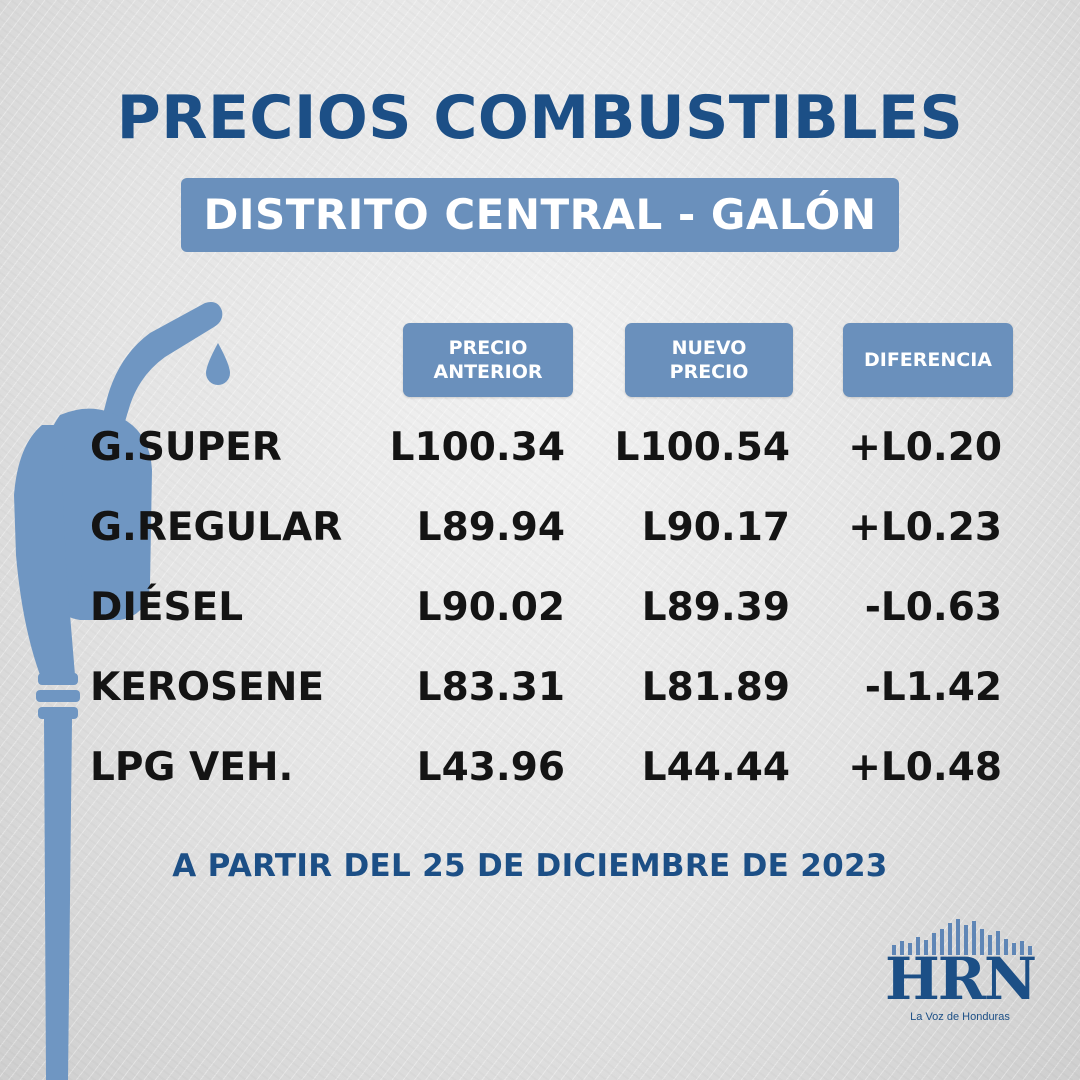  What do you see at coordinates (216, 527) in the screenshot?
I see `fuel-name: G.REGULAR` at bounding box center [216, 527].